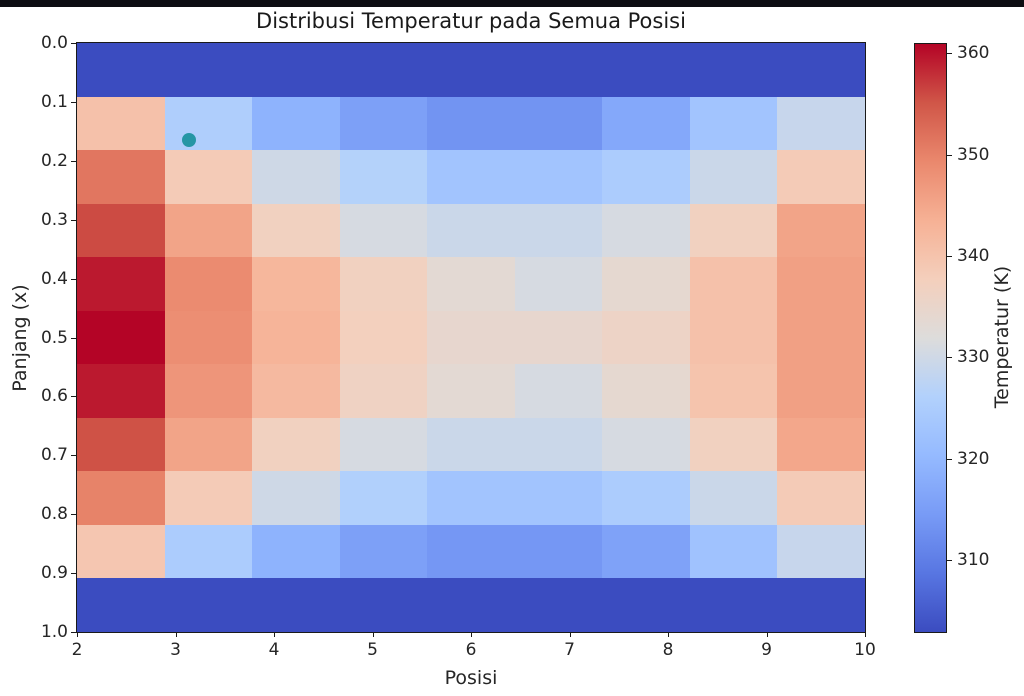  I want to click on y-tick-label: 0.4, so click(54, 278).